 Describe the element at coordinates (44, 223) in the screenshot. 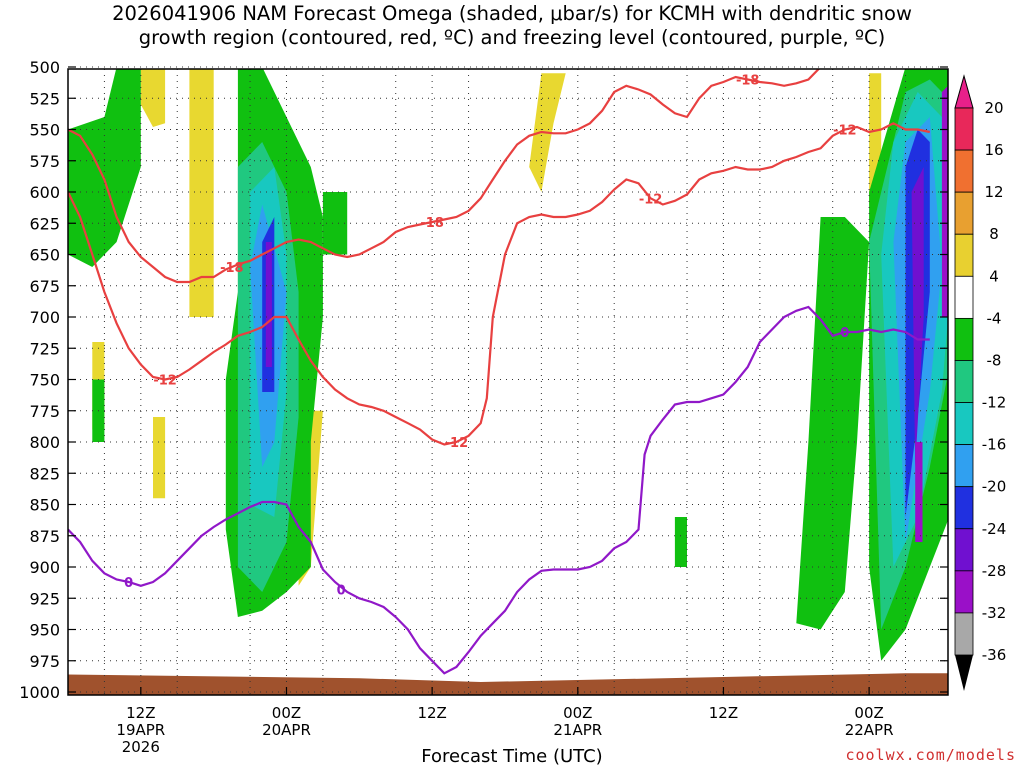

I see `y-tick-label: 625` at that location.